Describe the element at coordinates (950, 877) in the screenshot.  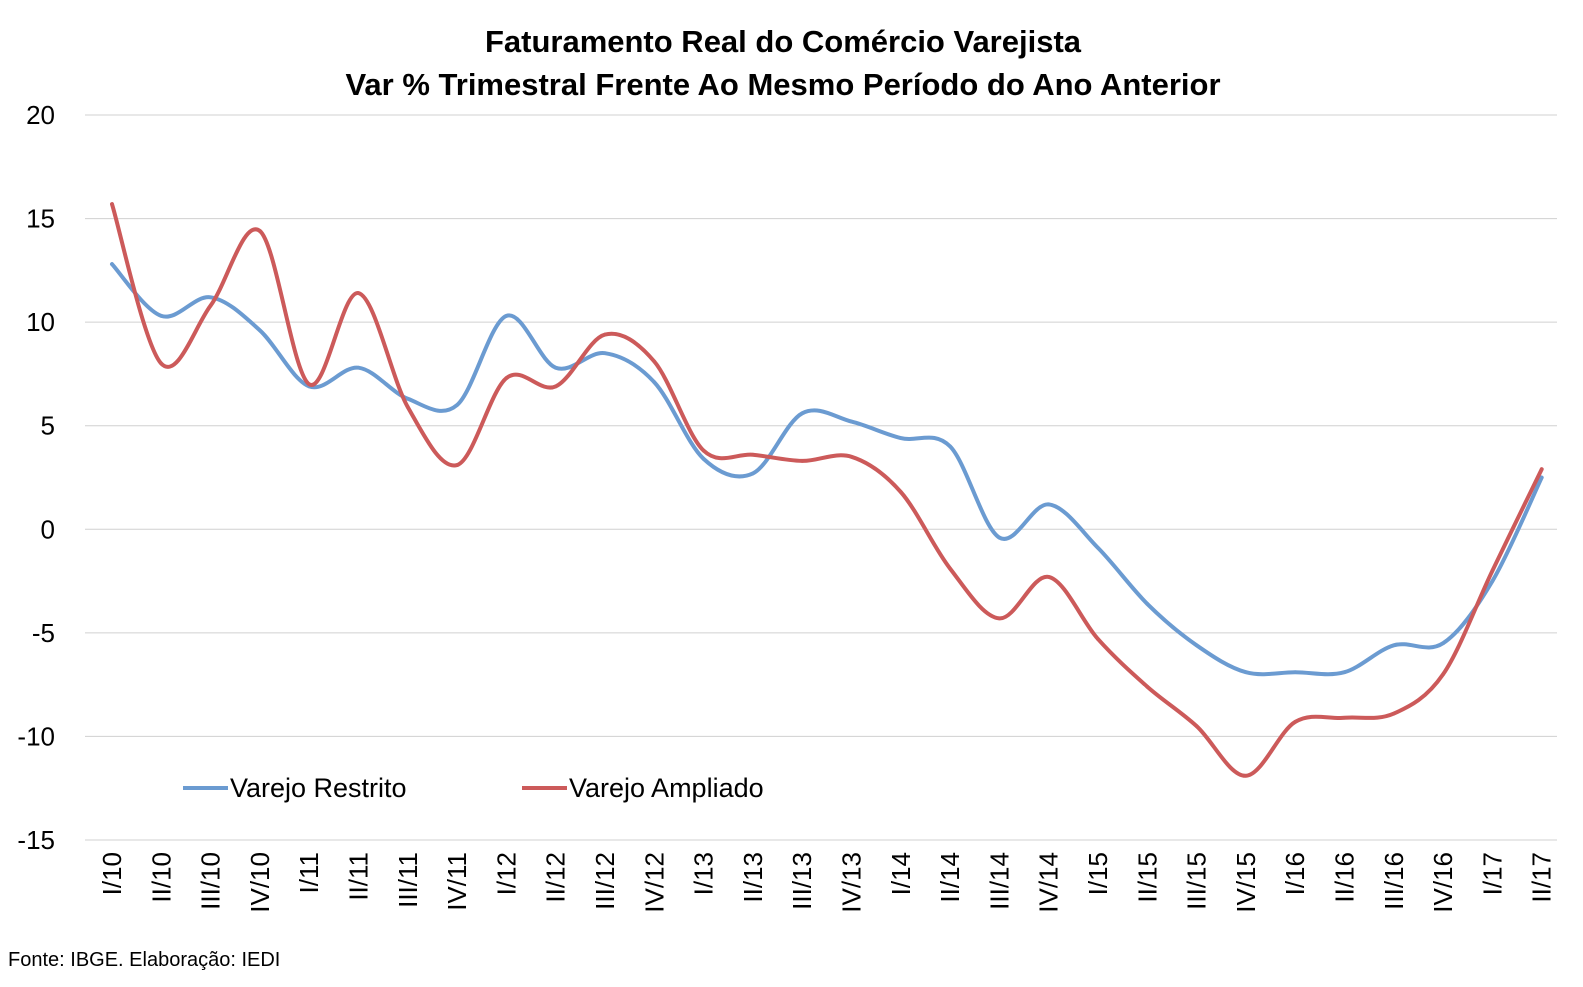
I see `x-tick-label: II/14` at that location.